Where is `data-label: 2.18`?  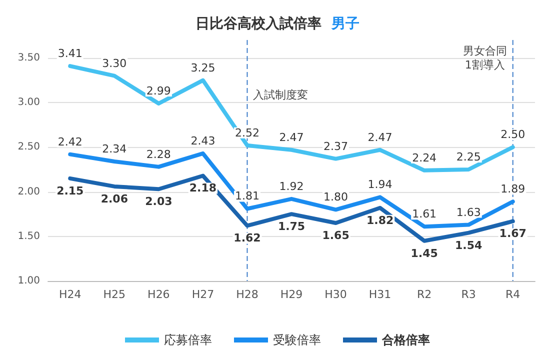 data-label: 2.18 is located at coordinates (203, 188).